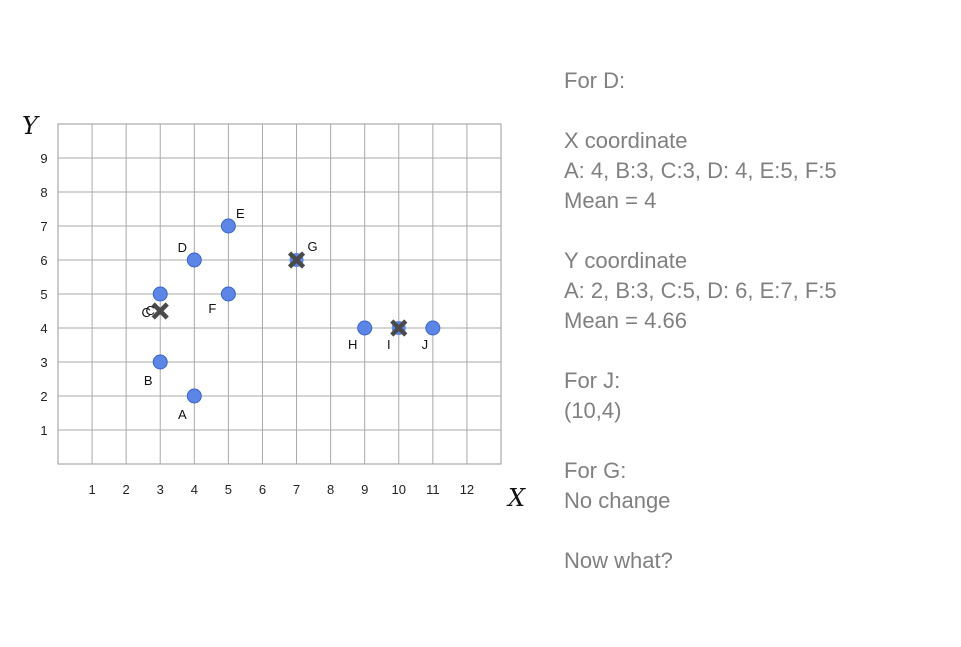 The width and height of the screenshot is (961, 647). I want to click on x-tick-label: 9, so click(364, 489).